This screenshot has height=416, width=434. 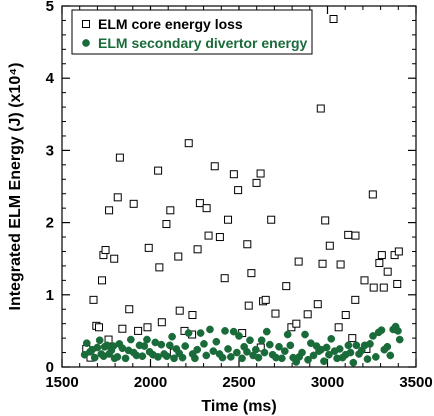 I want to click on y-tick-label: 0, so click(x=50, y=367).